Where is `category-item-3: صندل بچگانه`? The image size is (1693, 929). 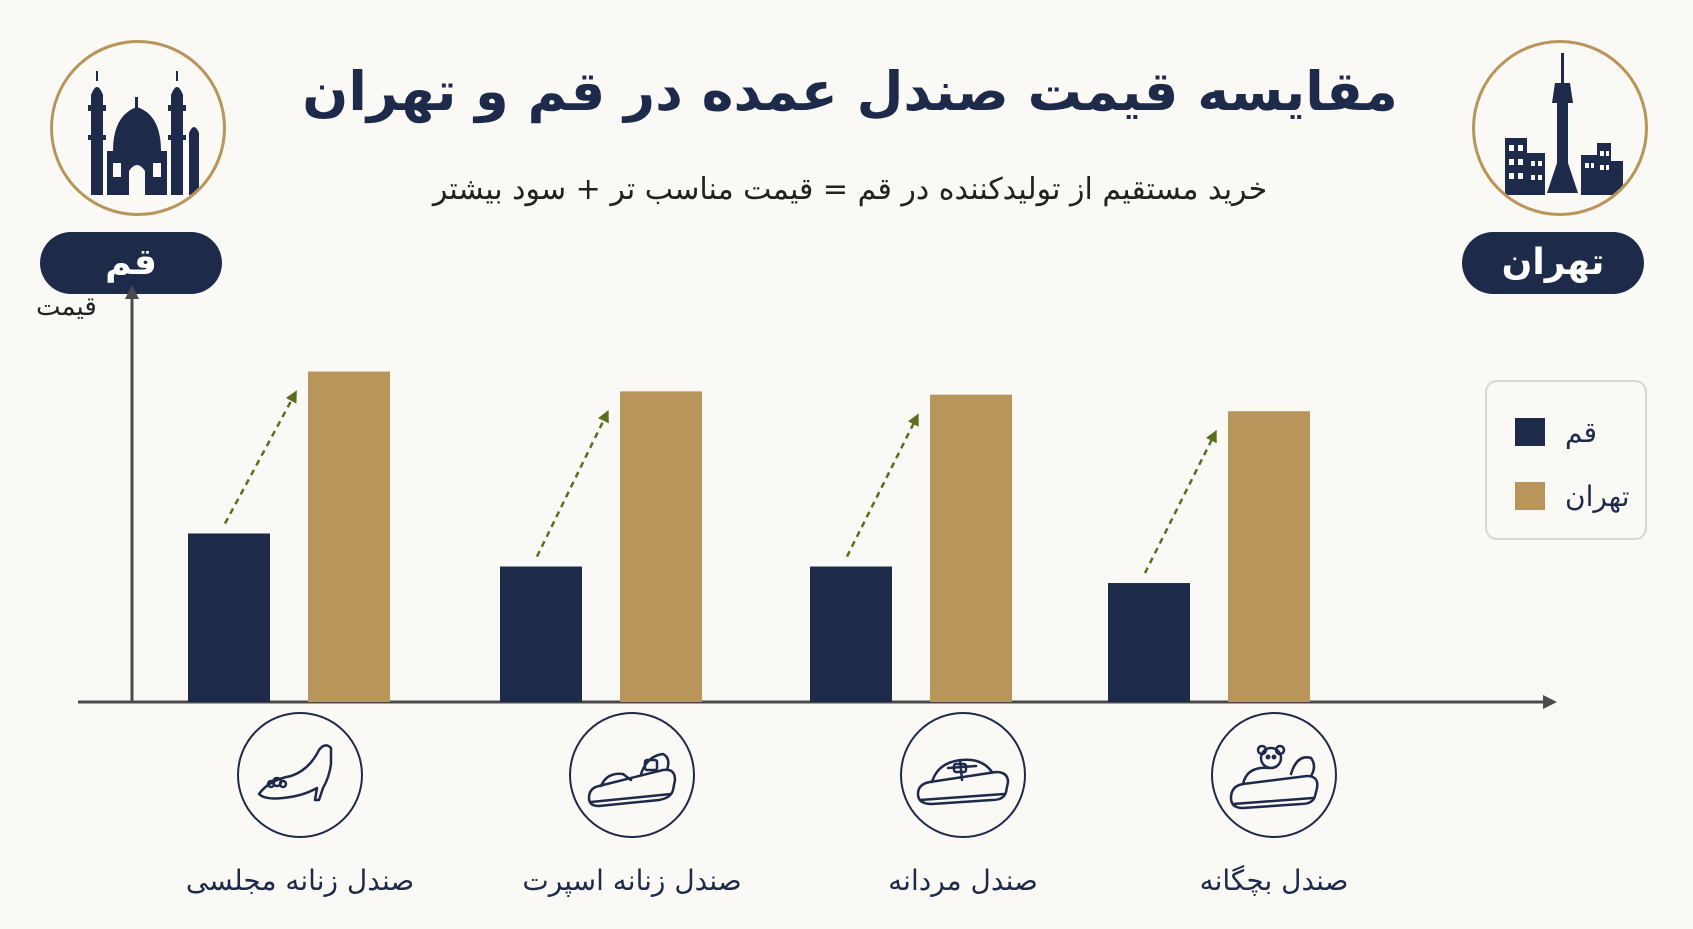 category-item-3: صندل بچگانه is located at coordinates (1274, 804).